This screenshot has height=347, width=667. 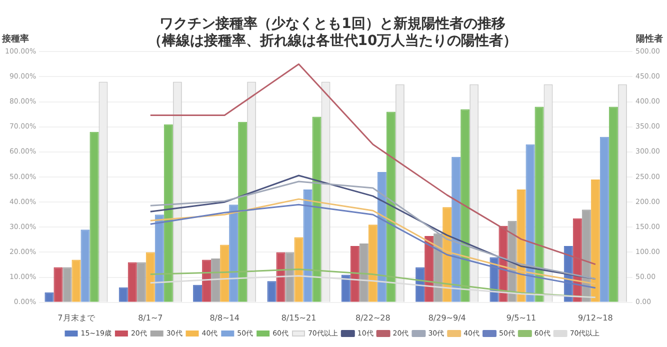 I want to click on x-tick-label: 8/8~14, so click(x=225, y=317).